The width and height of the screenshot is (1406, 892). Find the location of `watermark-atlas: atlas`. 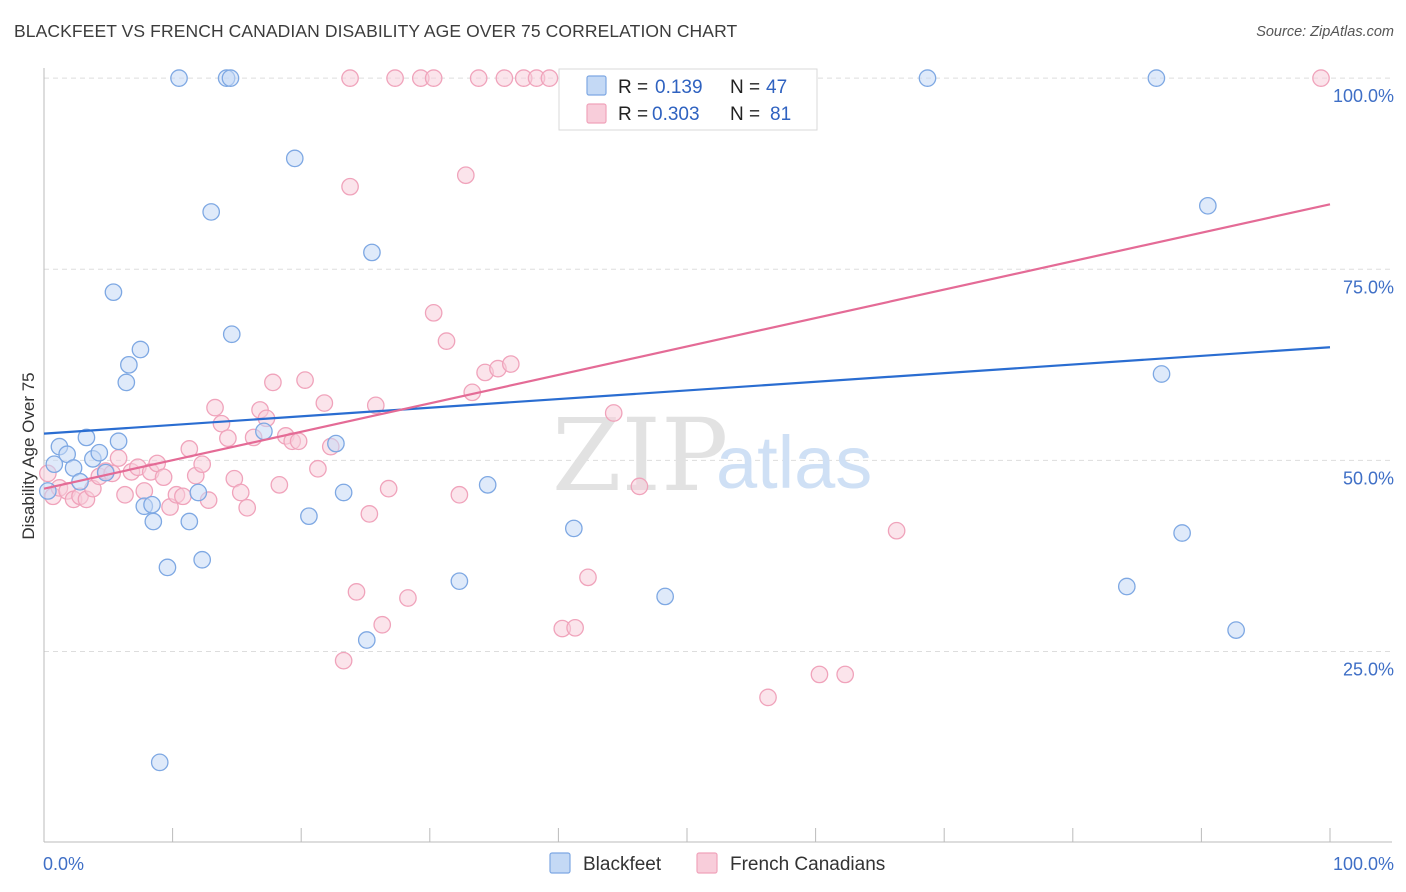

watermark-atlas: atlas is located at coordinates (794, 462).